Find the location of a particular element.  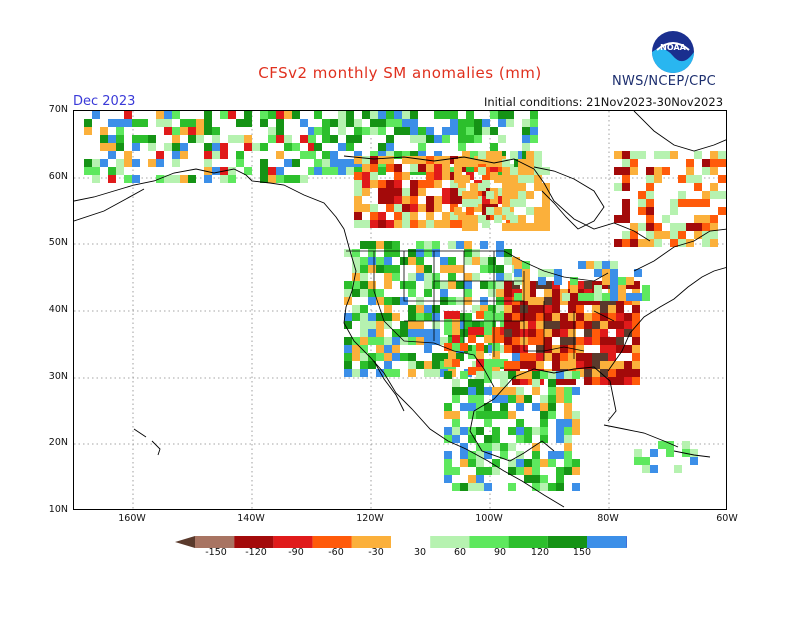

lat-label: 10N is located at coordinates (58, 509).